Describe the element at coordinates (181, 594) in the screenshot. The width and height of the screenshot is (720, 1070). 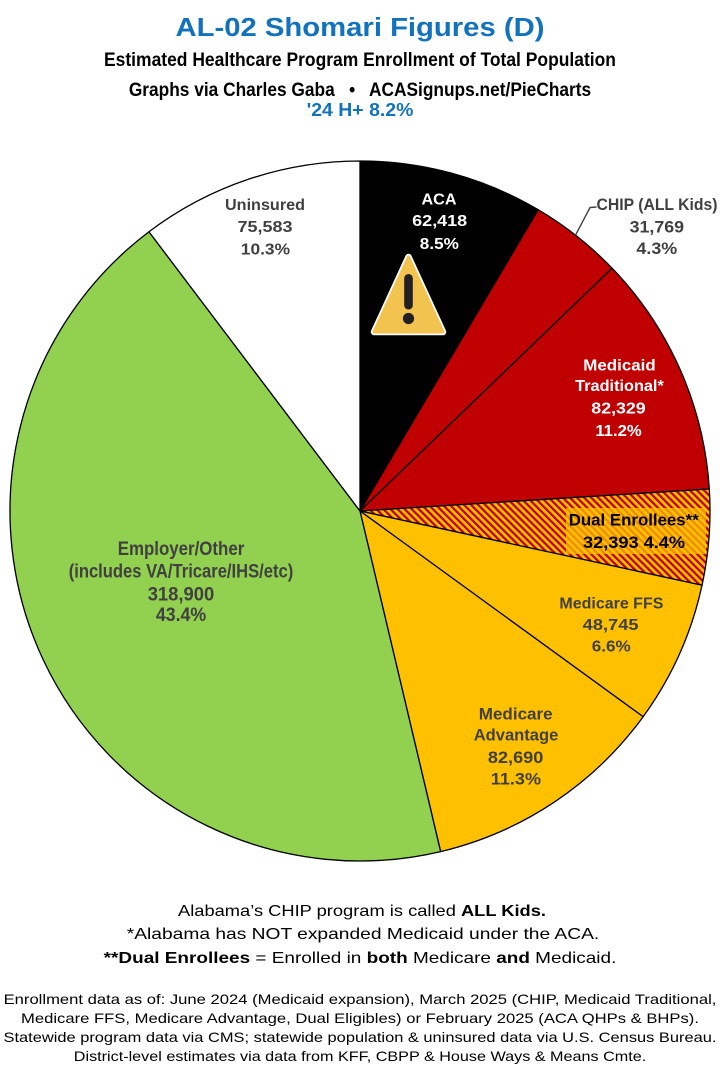
I see `svg-text: 318,900` at that location.